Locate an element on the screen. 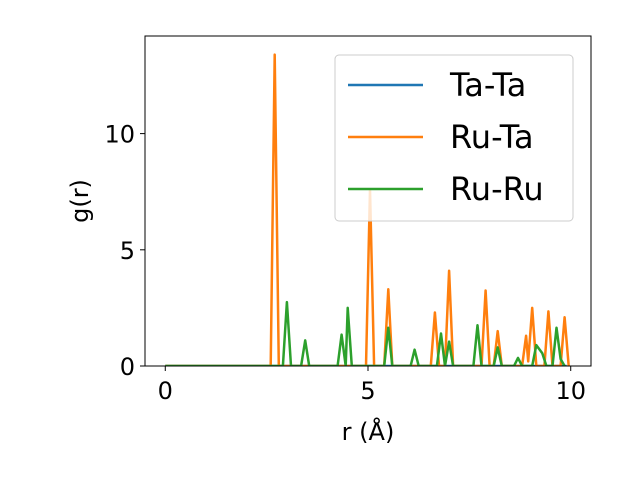 The width and height of the screenshot is (640, 480). y-tick-label: 10 is located at coordinates (119, 135).